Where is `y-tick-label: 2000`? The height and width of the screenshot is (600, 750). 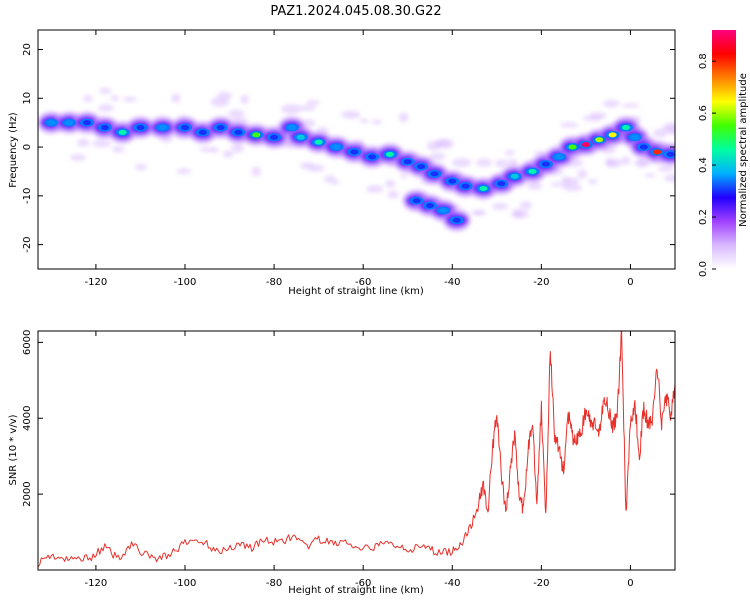
y-tick-label: 2000 is located at coordinates (27, 493).